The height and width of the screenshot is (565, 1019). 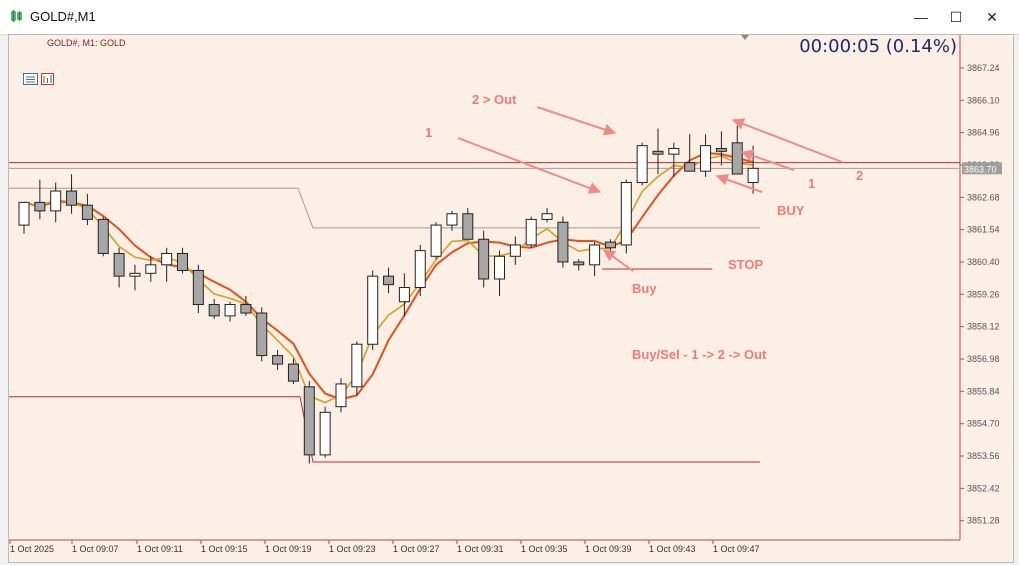 I want to click on time-tick-label: 1 Oct 09:47, so click(x=736, y=549).